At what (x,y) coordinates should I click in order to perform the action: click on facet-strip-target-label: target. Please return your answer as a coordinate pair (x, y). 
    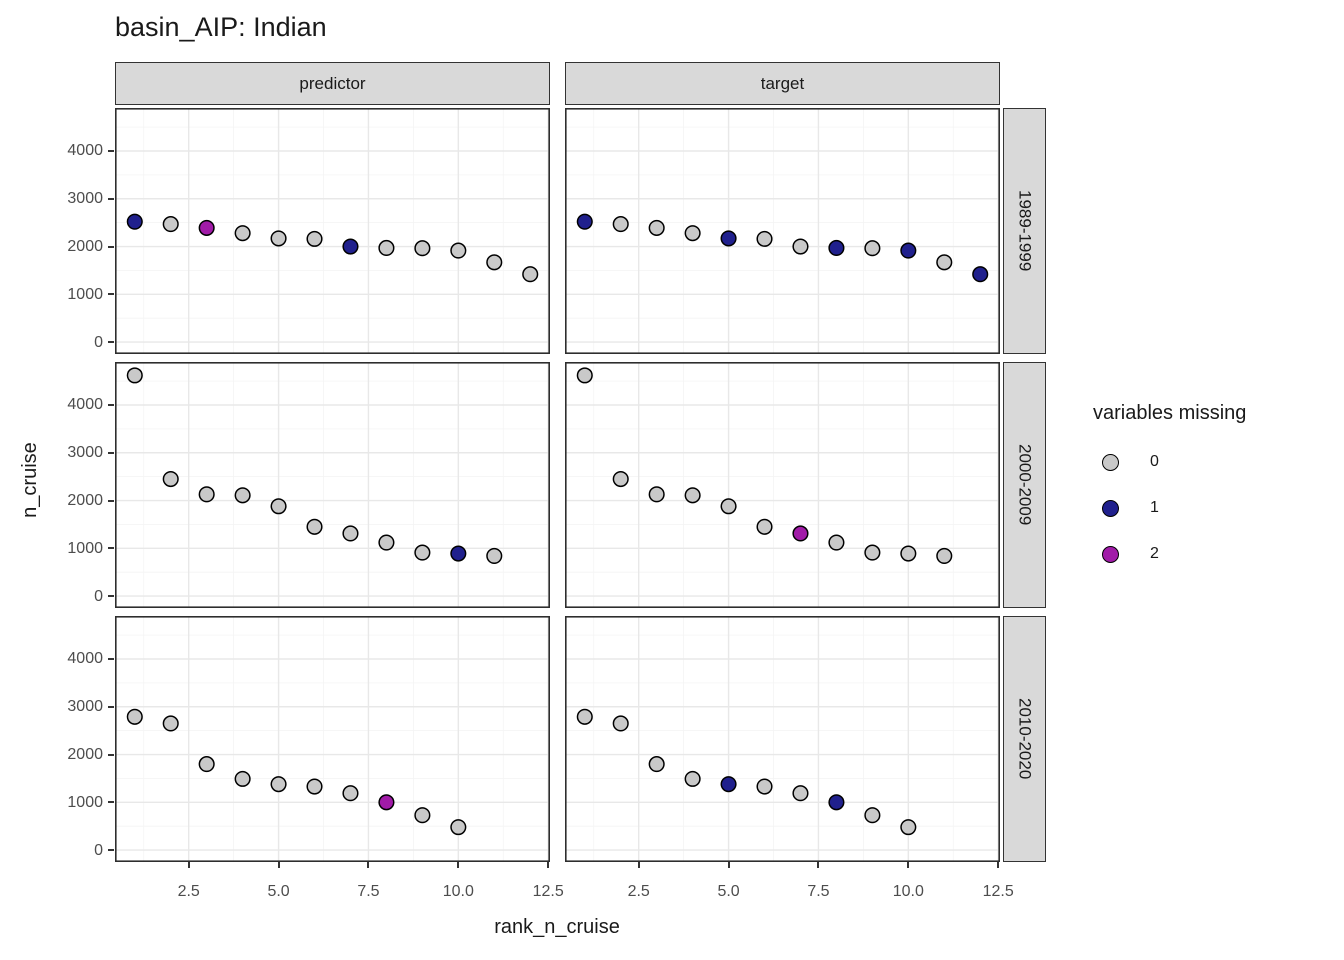
    Looking at the image, I should click on (782, 83).